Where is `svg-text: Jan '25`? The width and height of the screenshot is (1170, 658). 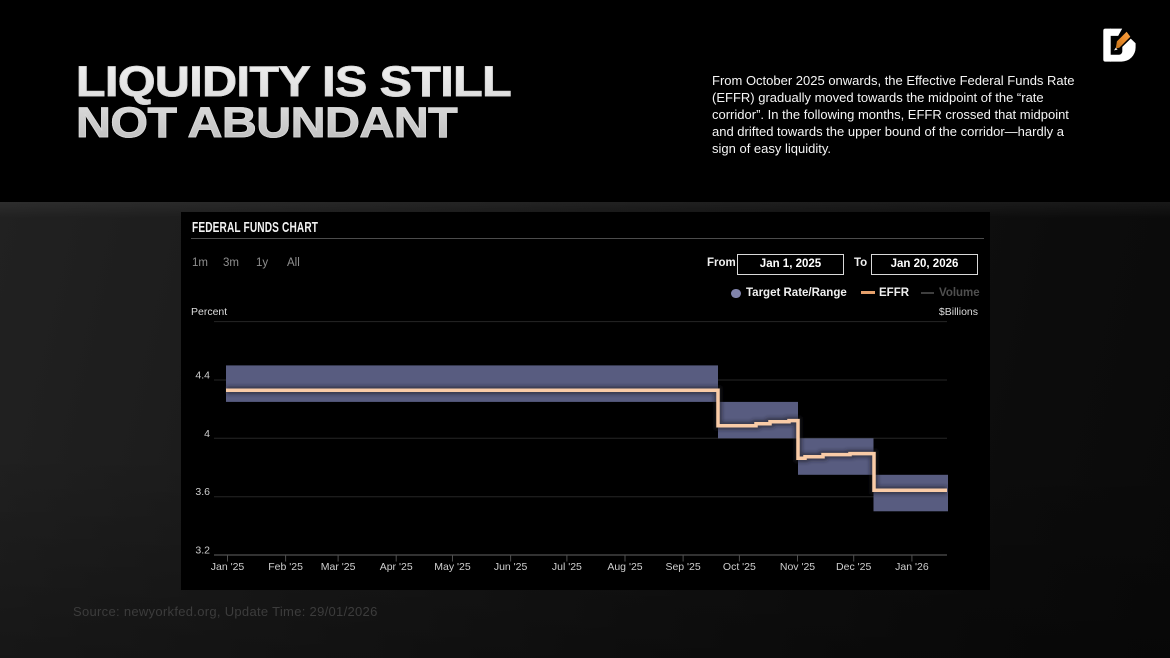
svg-text: Jan '25 is located at coordinates (228, 567).